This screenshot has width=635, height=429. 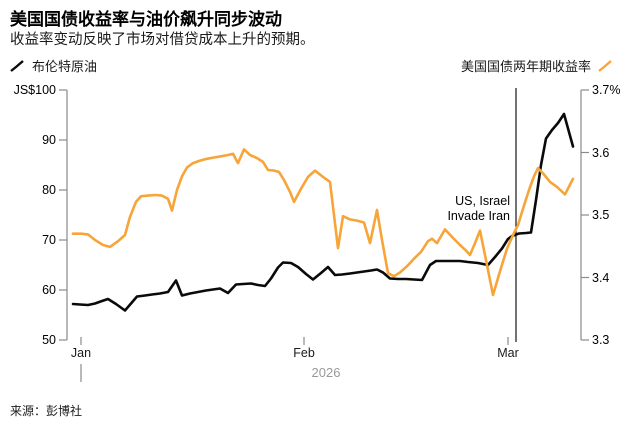 What do you see at coordinates (146, 19) in the screenshot?
I see `chart-title: 美国国债收益率与油价飙升同步波动` at bounding box center [146, 19].